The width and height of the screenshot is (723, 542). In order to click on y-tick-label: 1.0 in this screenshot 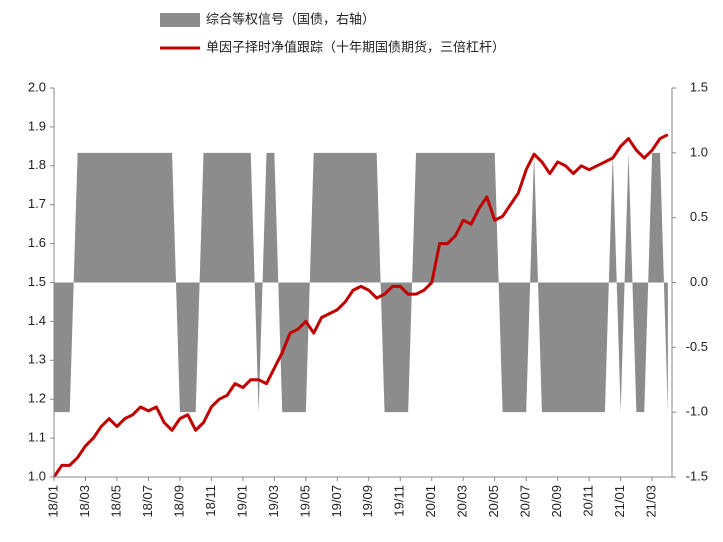, I will do `click(37, 475)`.